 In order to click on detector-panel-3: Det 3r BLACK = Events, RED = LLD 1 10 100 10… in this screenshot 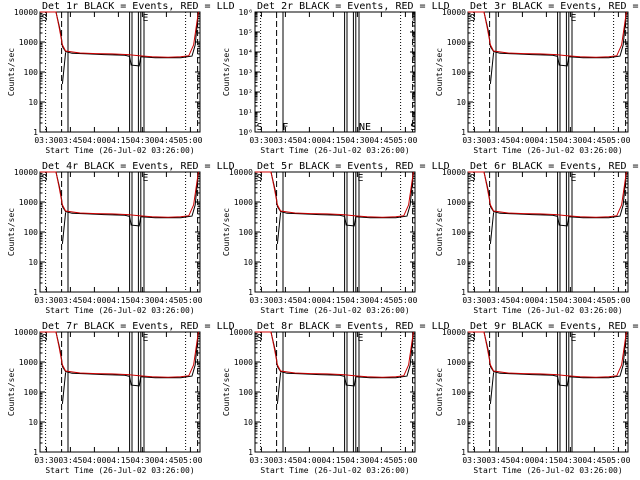, I will do `click(537, 78)`.